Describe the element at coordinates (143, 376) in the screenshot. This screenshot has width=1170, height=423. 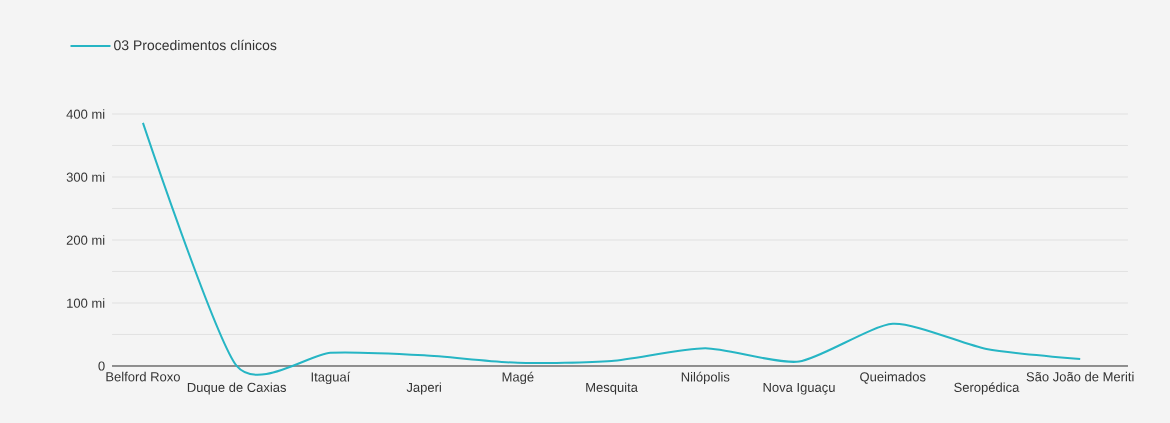
I see `x-tick-label: Belford Roxo` at that location.